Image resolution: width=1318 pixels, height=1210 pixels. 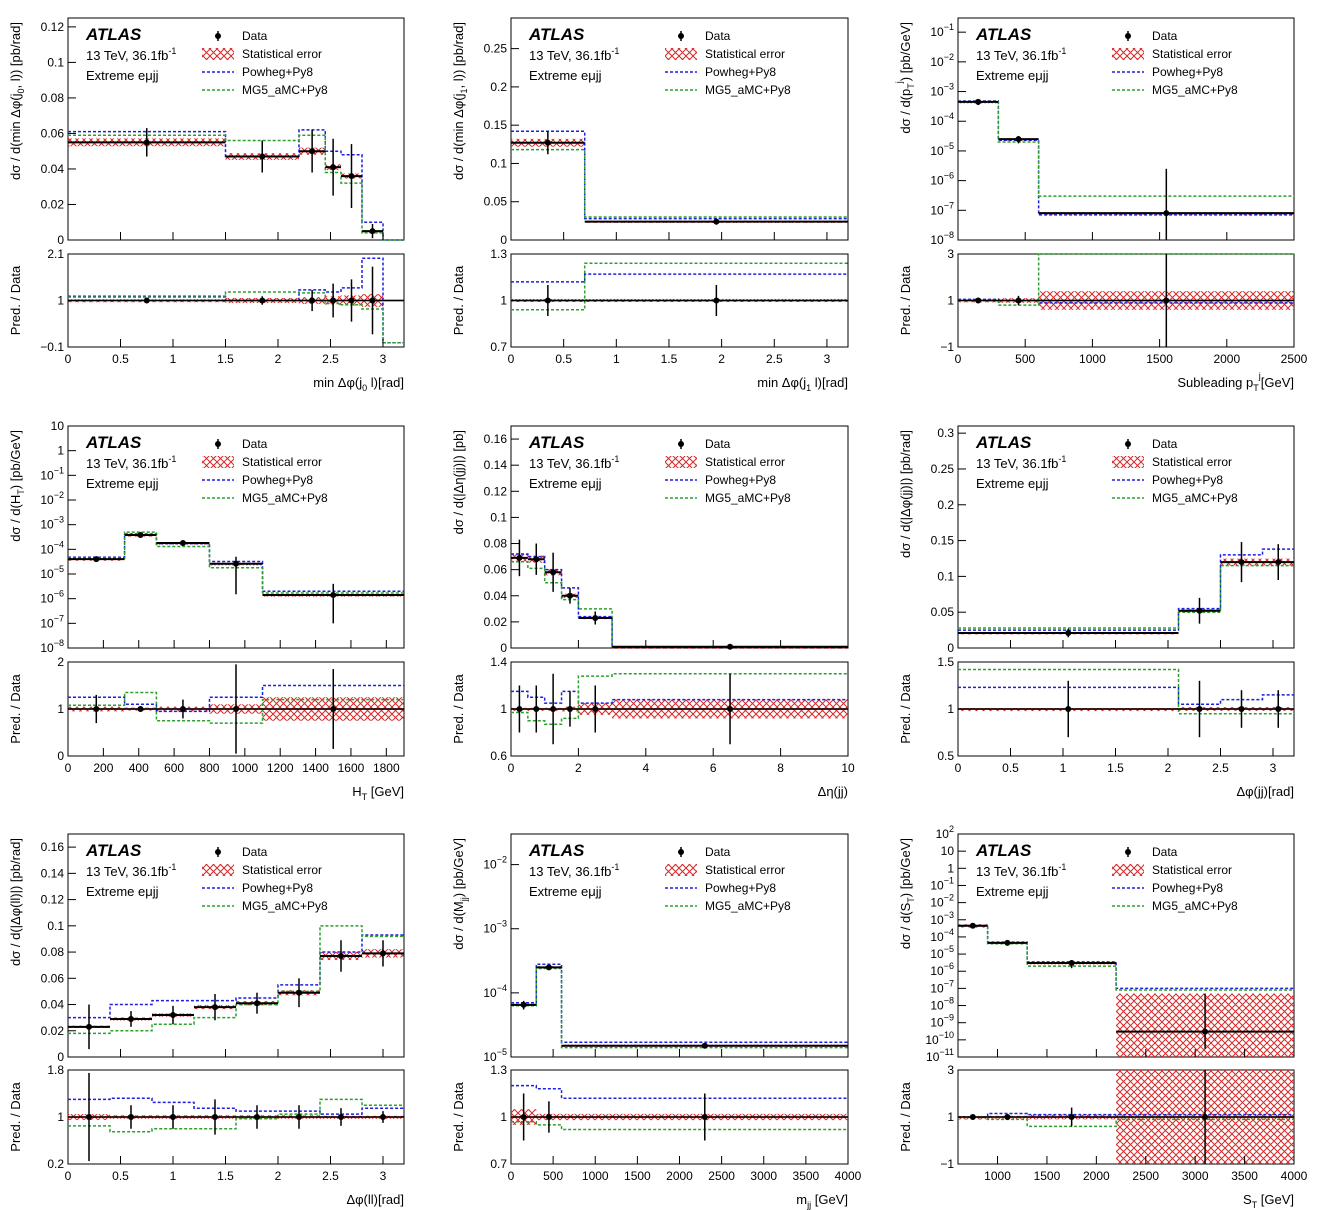 I want to click on y-tick-exponent: −2, so click(x=949, y=57).